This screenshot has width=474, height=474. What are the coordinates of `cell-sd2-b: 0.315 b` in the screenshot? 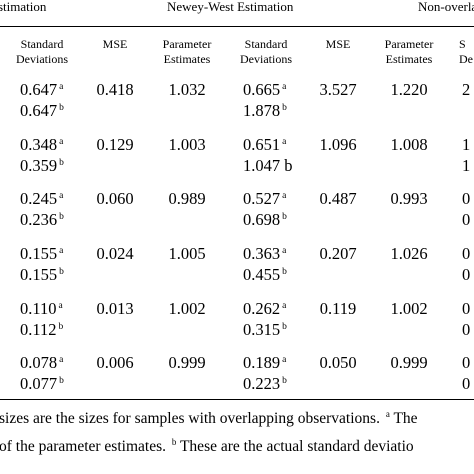 It's located at (265, 331).